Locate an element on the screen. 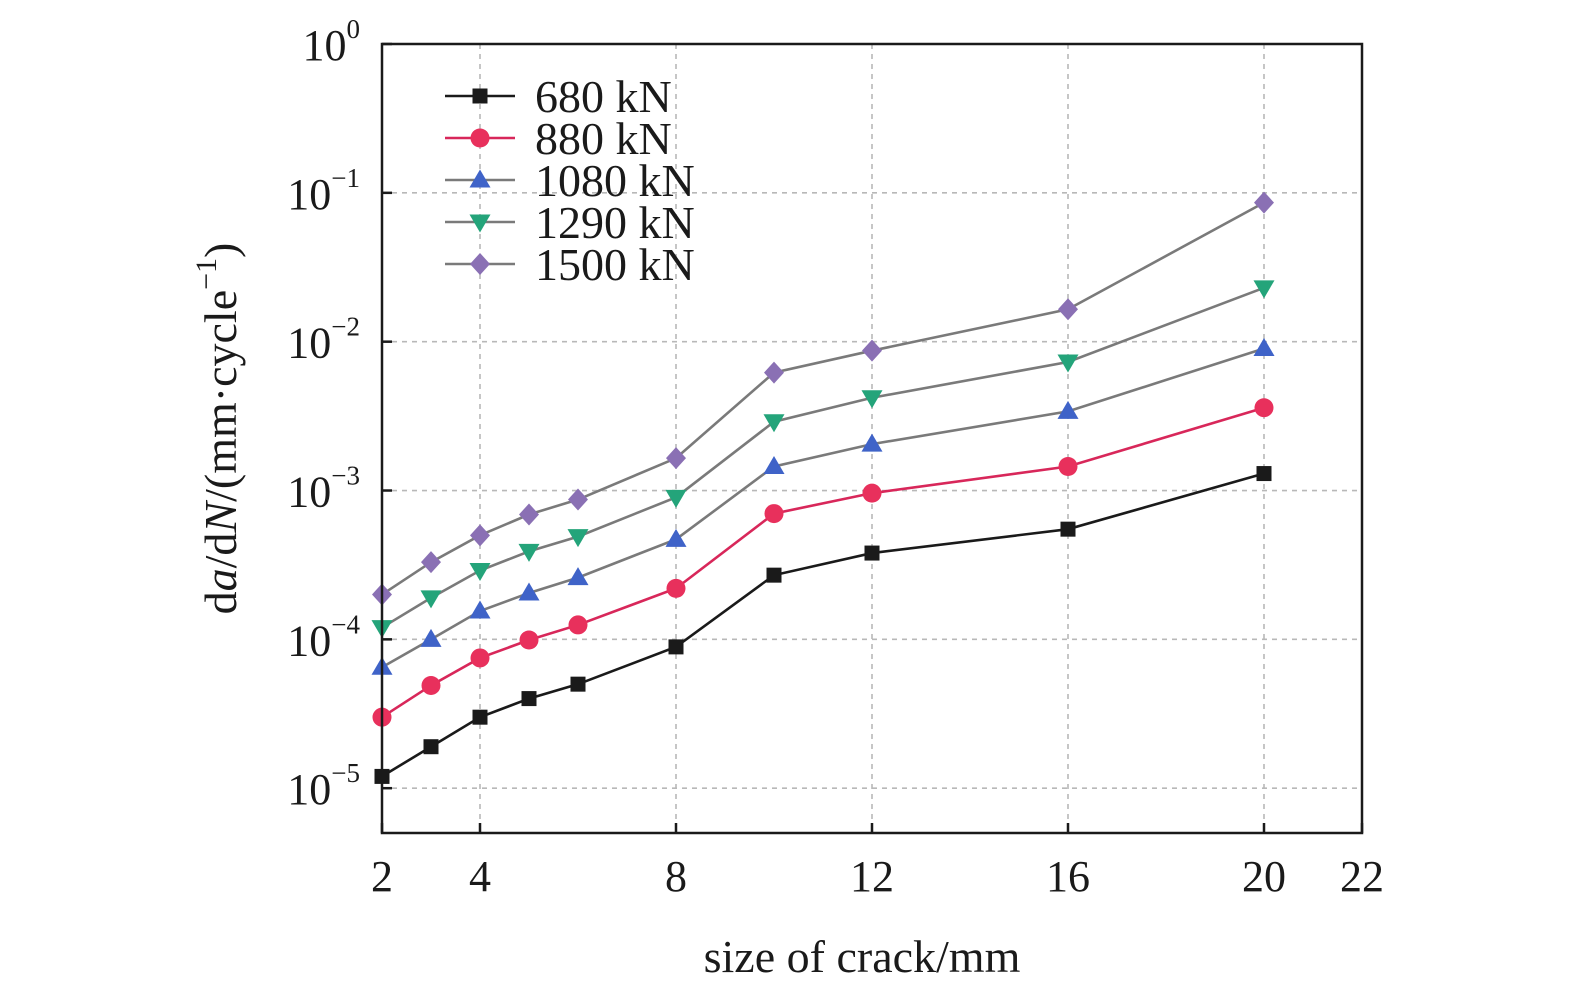 The width and height of the screenshot is (1575, 998). legend-label-4: 1500 kN is located at coordinates (615, 264).